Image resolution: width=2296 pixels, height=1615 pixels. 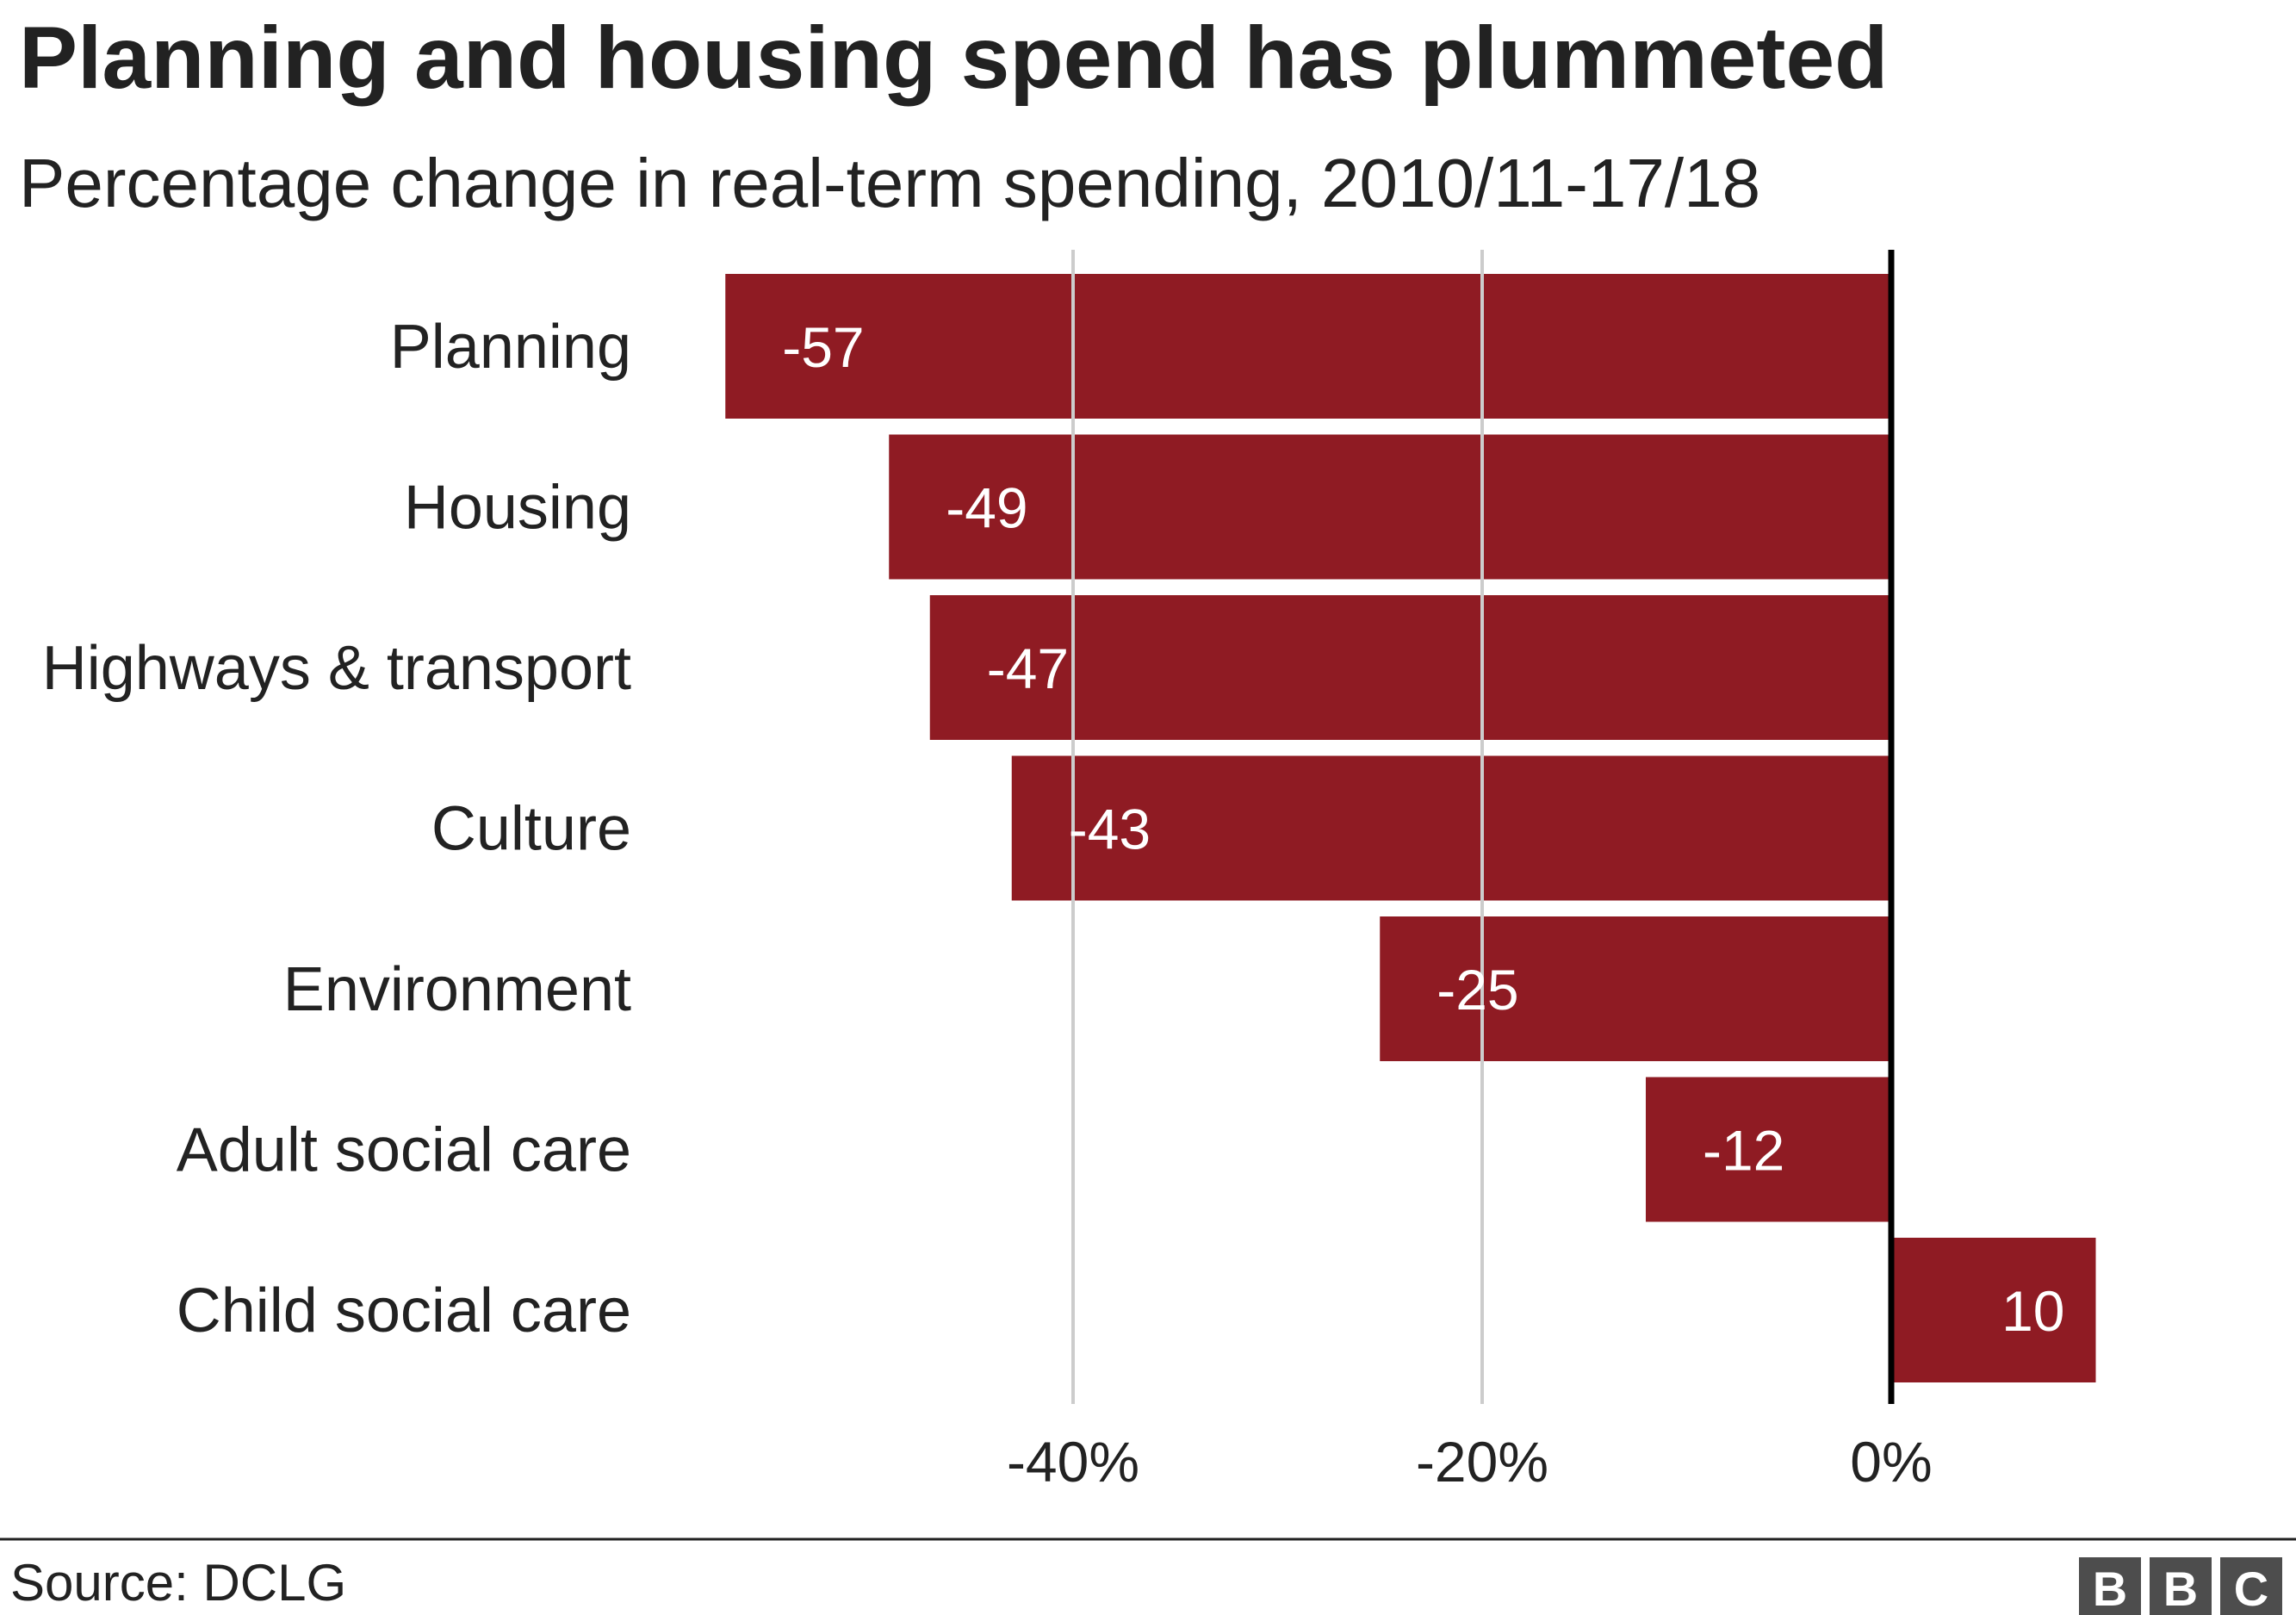 I want to click on bar-adult-social-care, so click(x=1768, y=1149).